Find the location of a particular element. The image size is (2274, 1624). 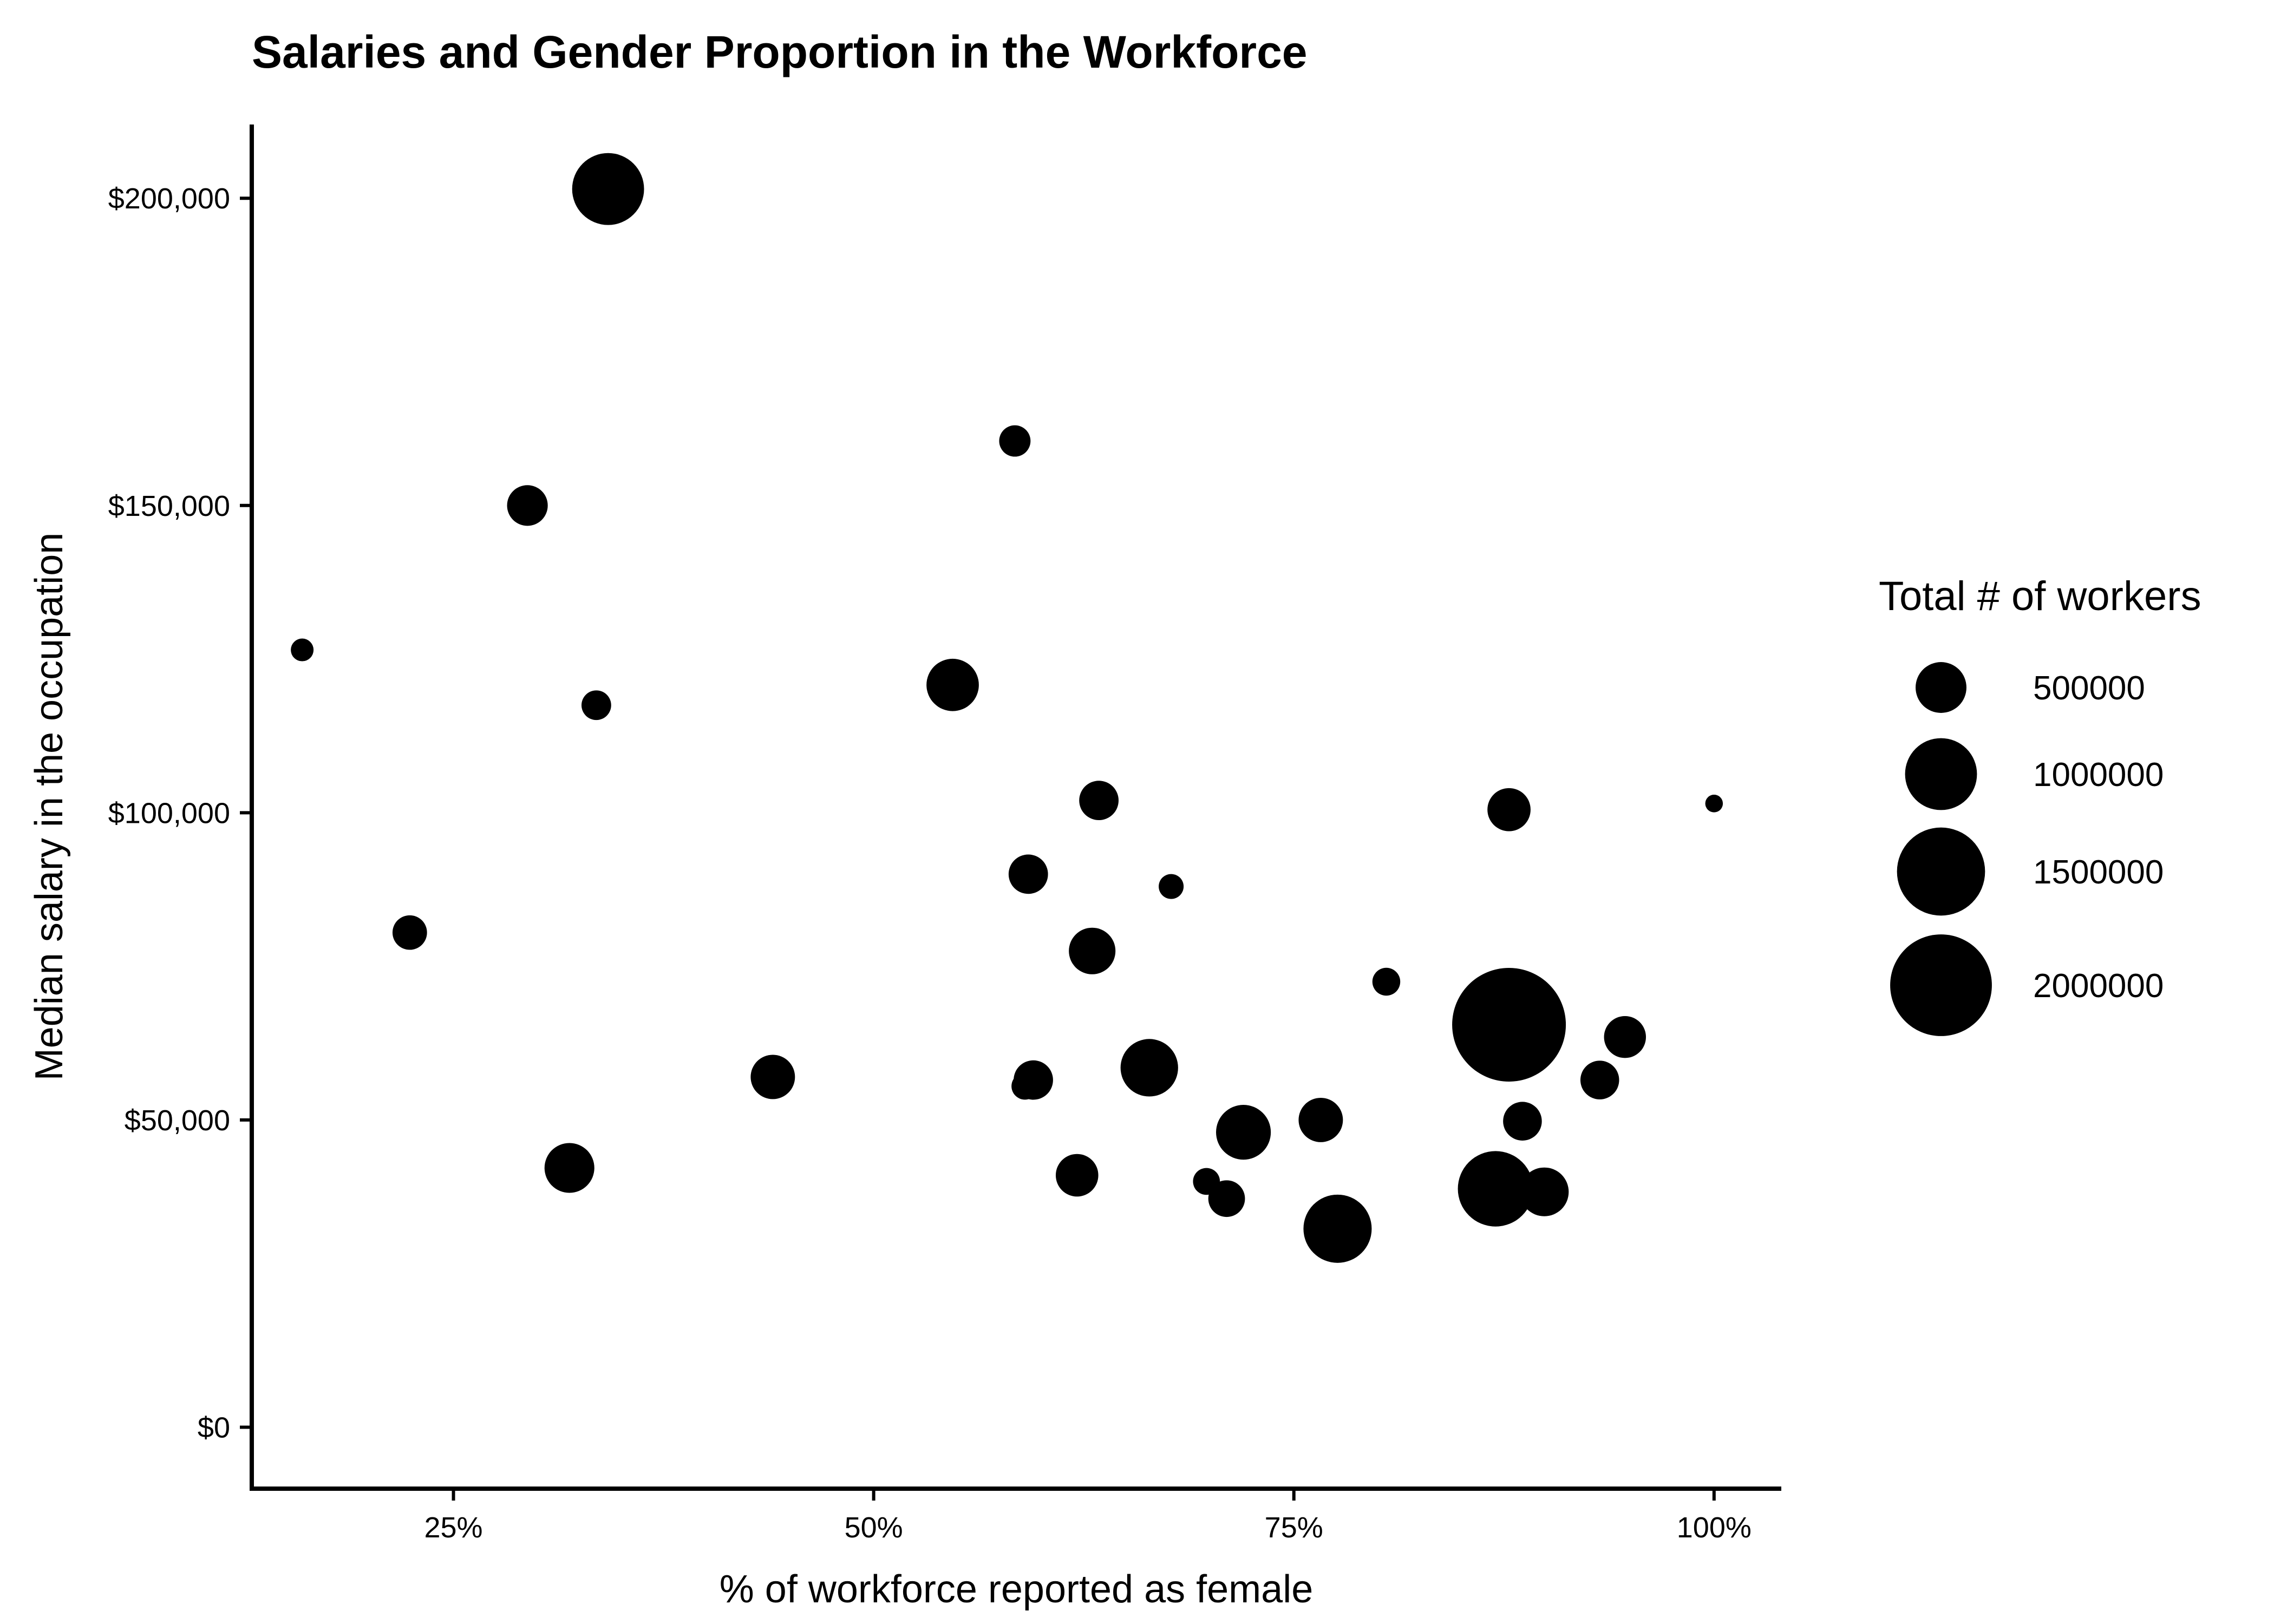

y-tick-label: $150,000 is located at coordinates (169, 506).